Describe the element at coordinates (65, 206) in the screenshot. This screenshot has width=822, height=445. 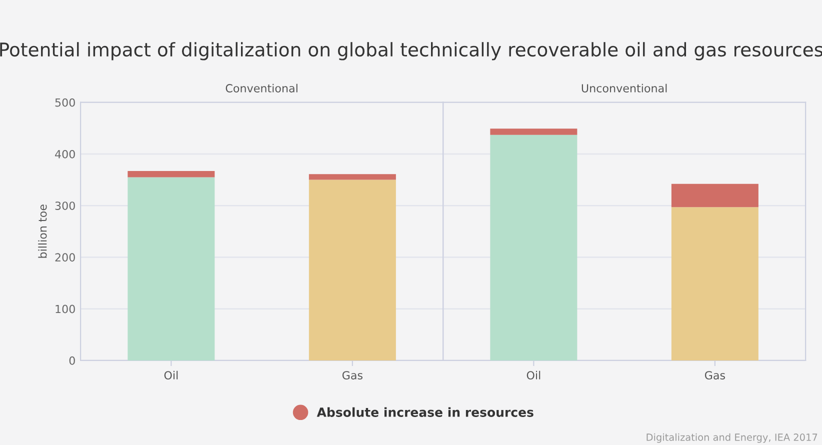
I see `y-tick-label: 300` at that location.